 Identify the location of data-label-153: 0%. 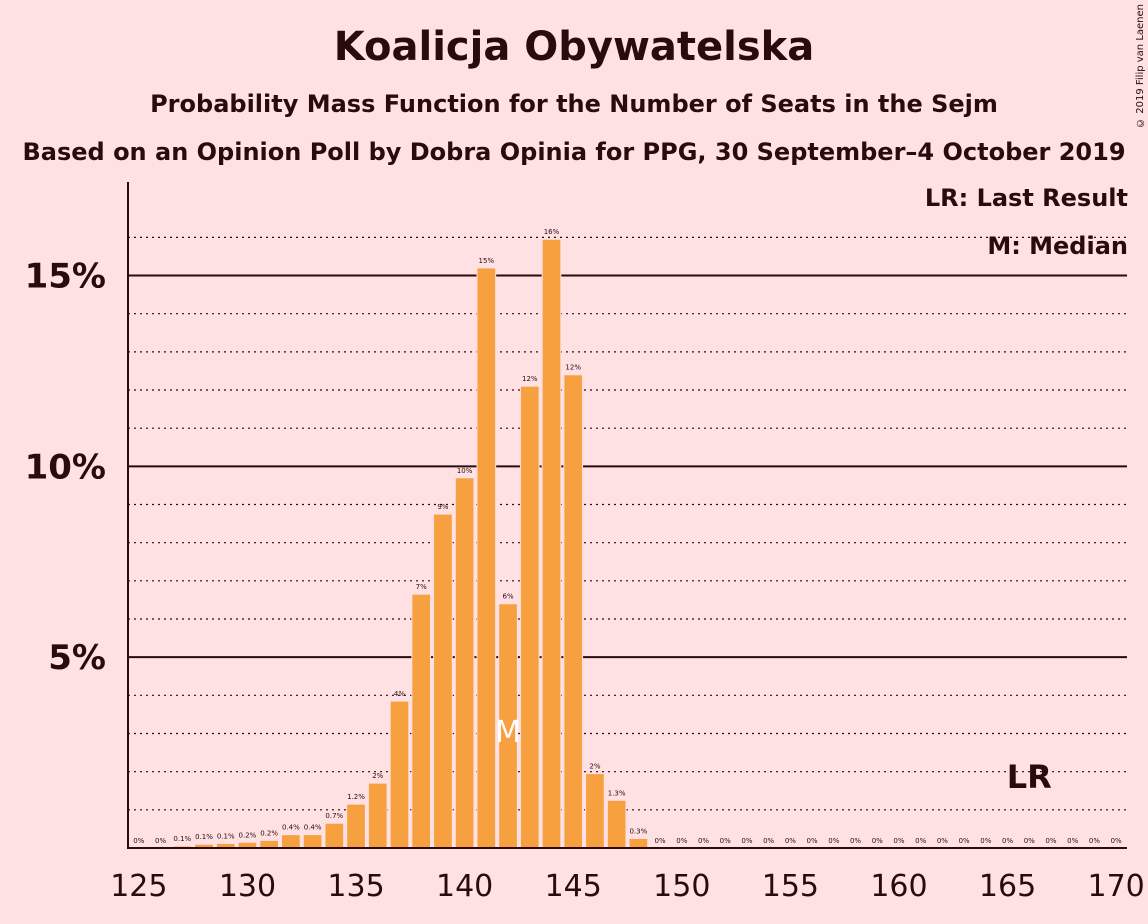
(746, 841).